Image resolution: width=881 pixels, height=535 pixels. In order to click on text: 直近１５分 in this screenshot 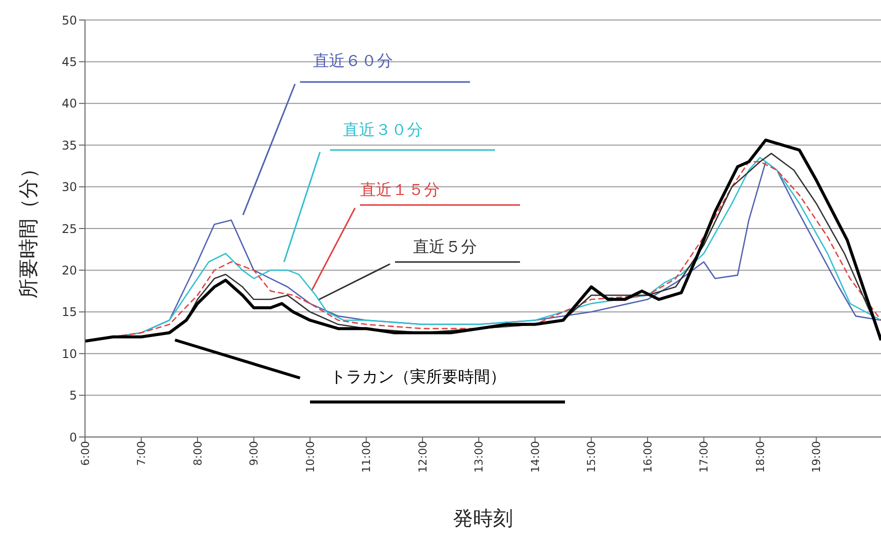, I will do `click(400, 189)`.